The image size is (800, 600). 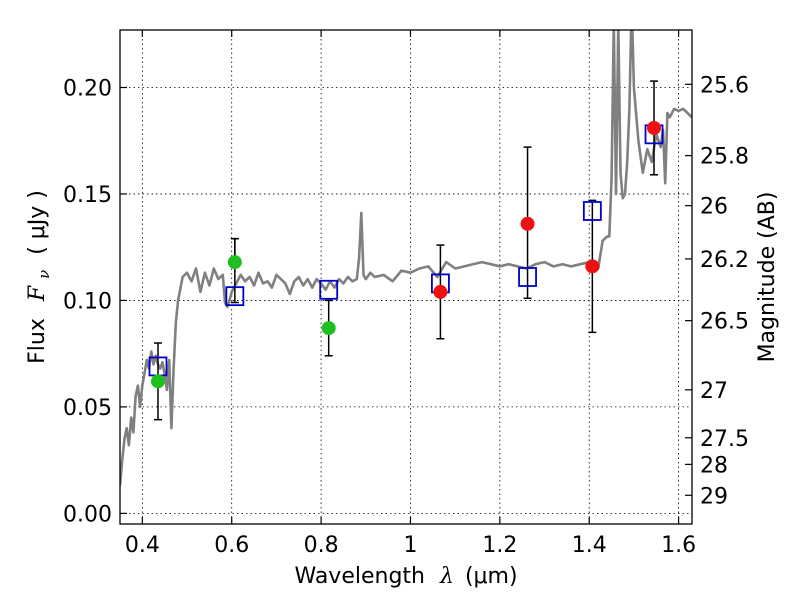 What do you see at coordinates (37, 293) in the screenshot?
I see `y-axis-label-symbol: F` at bounding box center [37, 293].